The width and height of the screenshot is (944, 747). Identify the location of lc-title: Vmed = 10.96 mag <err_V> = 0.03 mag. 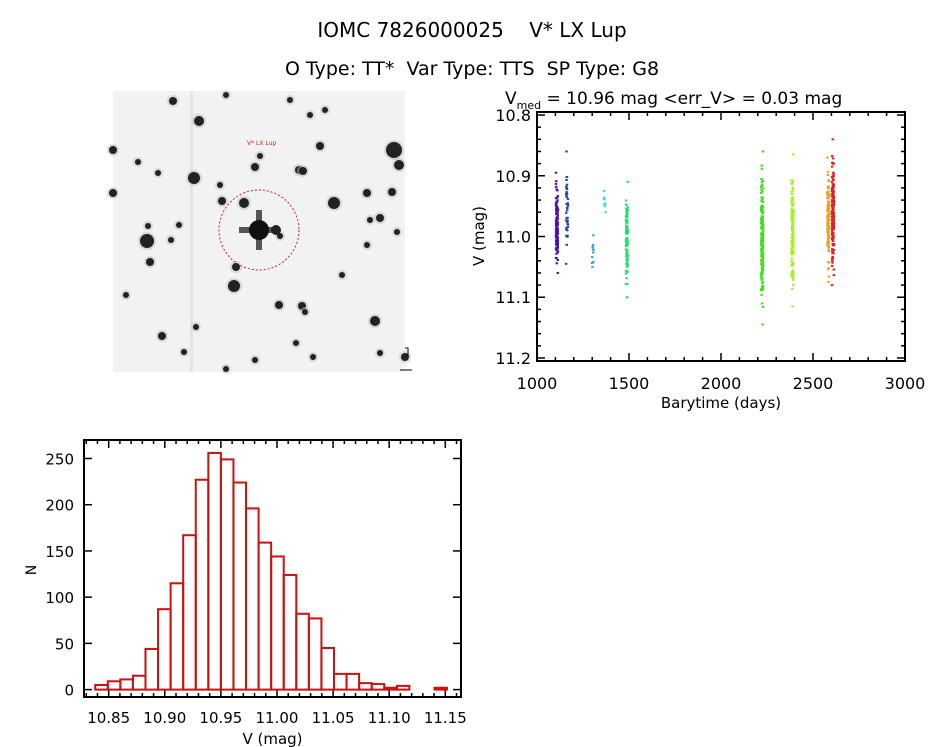
(673, 100).